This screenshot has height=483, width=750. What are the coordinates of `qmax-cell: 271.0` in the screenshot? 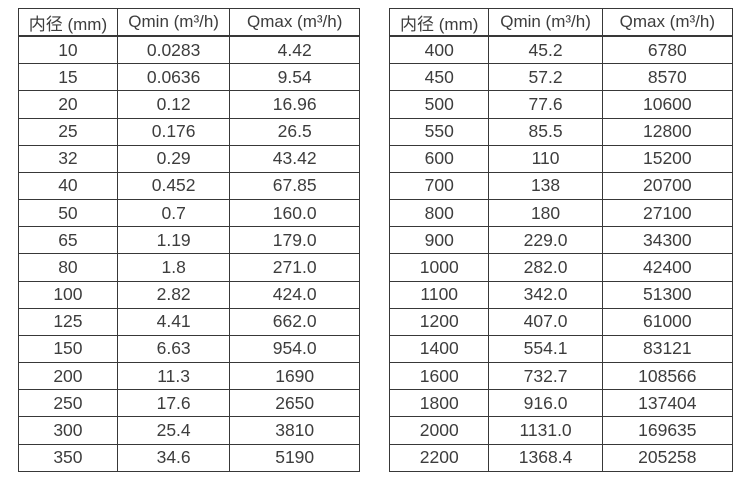 It's located at (294, 267).